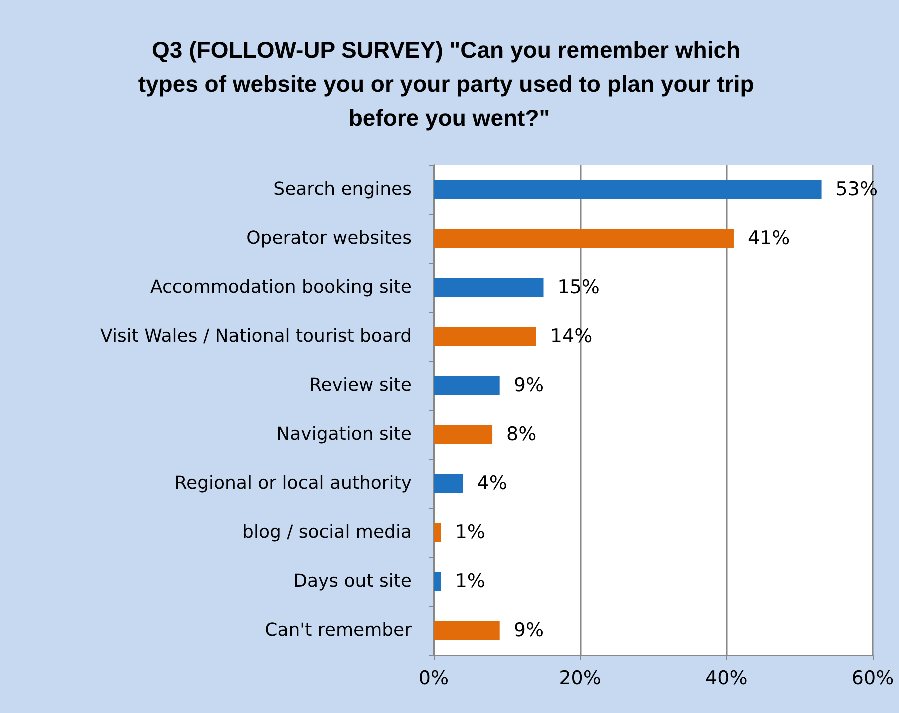 This screenshot has height=713, width=899. What do you see at coordinates (353, 581) in the screenshot?
I see `y-tick-label: Days out site` at bounding box center [353, 581].